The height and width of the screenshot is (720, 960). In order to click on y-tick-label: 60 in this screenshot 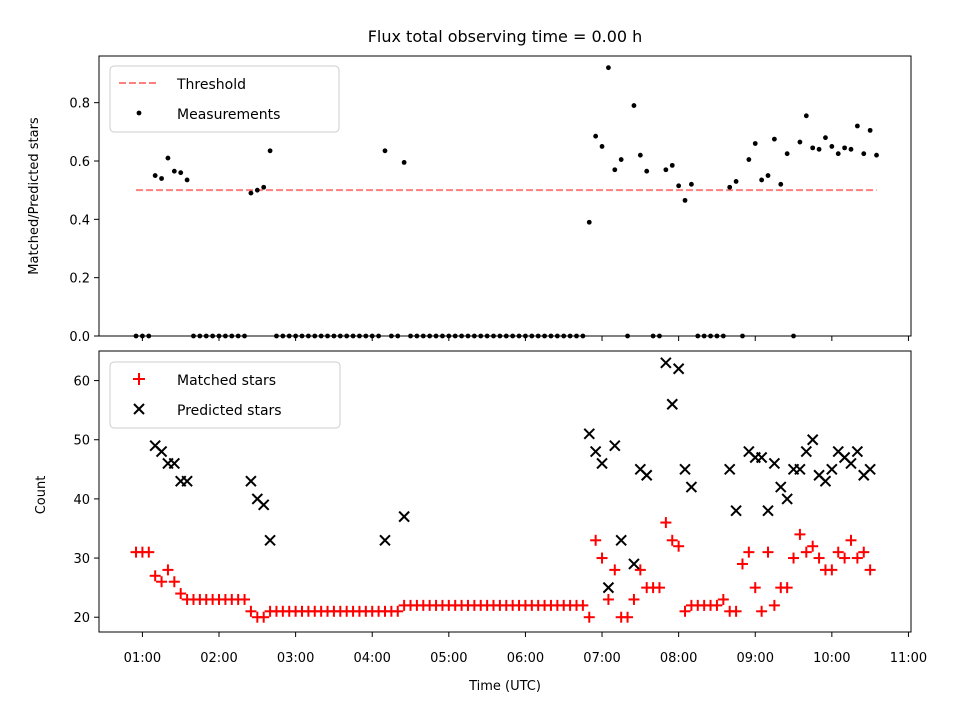, I will do `click(81, 382)`.